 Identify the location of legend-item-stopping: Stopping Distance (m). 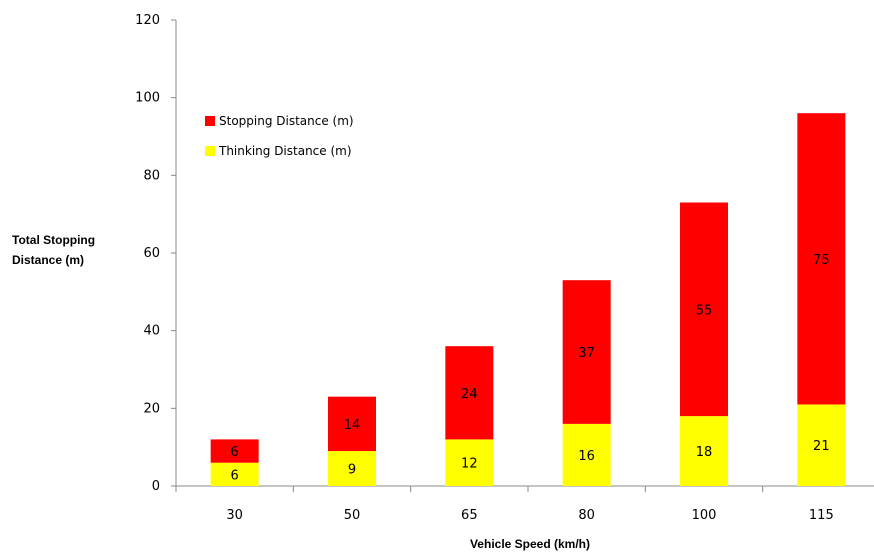
(279, 121).